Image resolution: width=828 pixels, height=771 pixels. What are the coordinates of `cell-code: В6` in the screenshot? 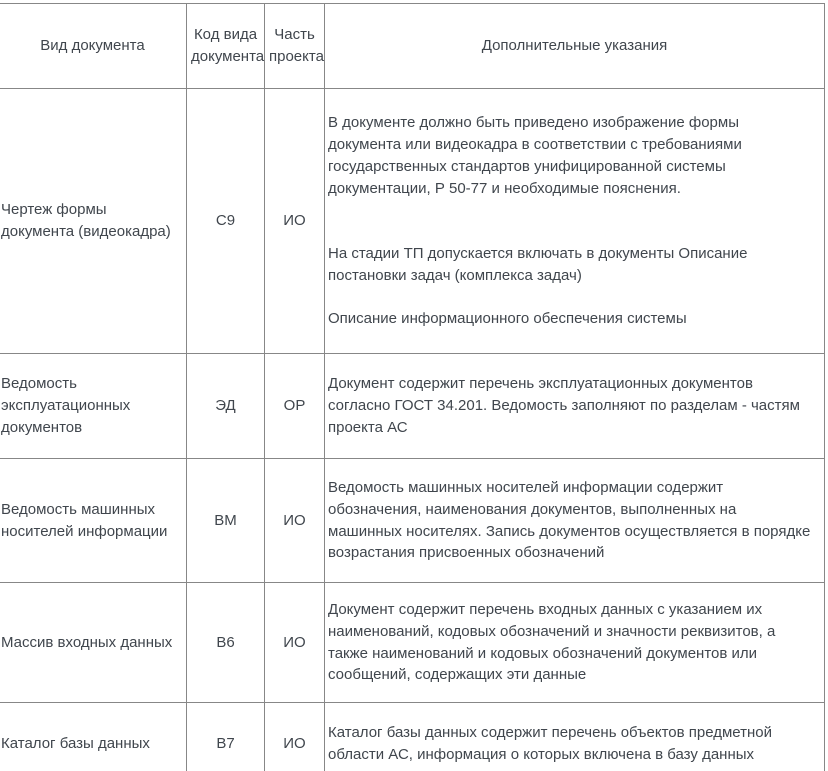 It's located at (225, 642).